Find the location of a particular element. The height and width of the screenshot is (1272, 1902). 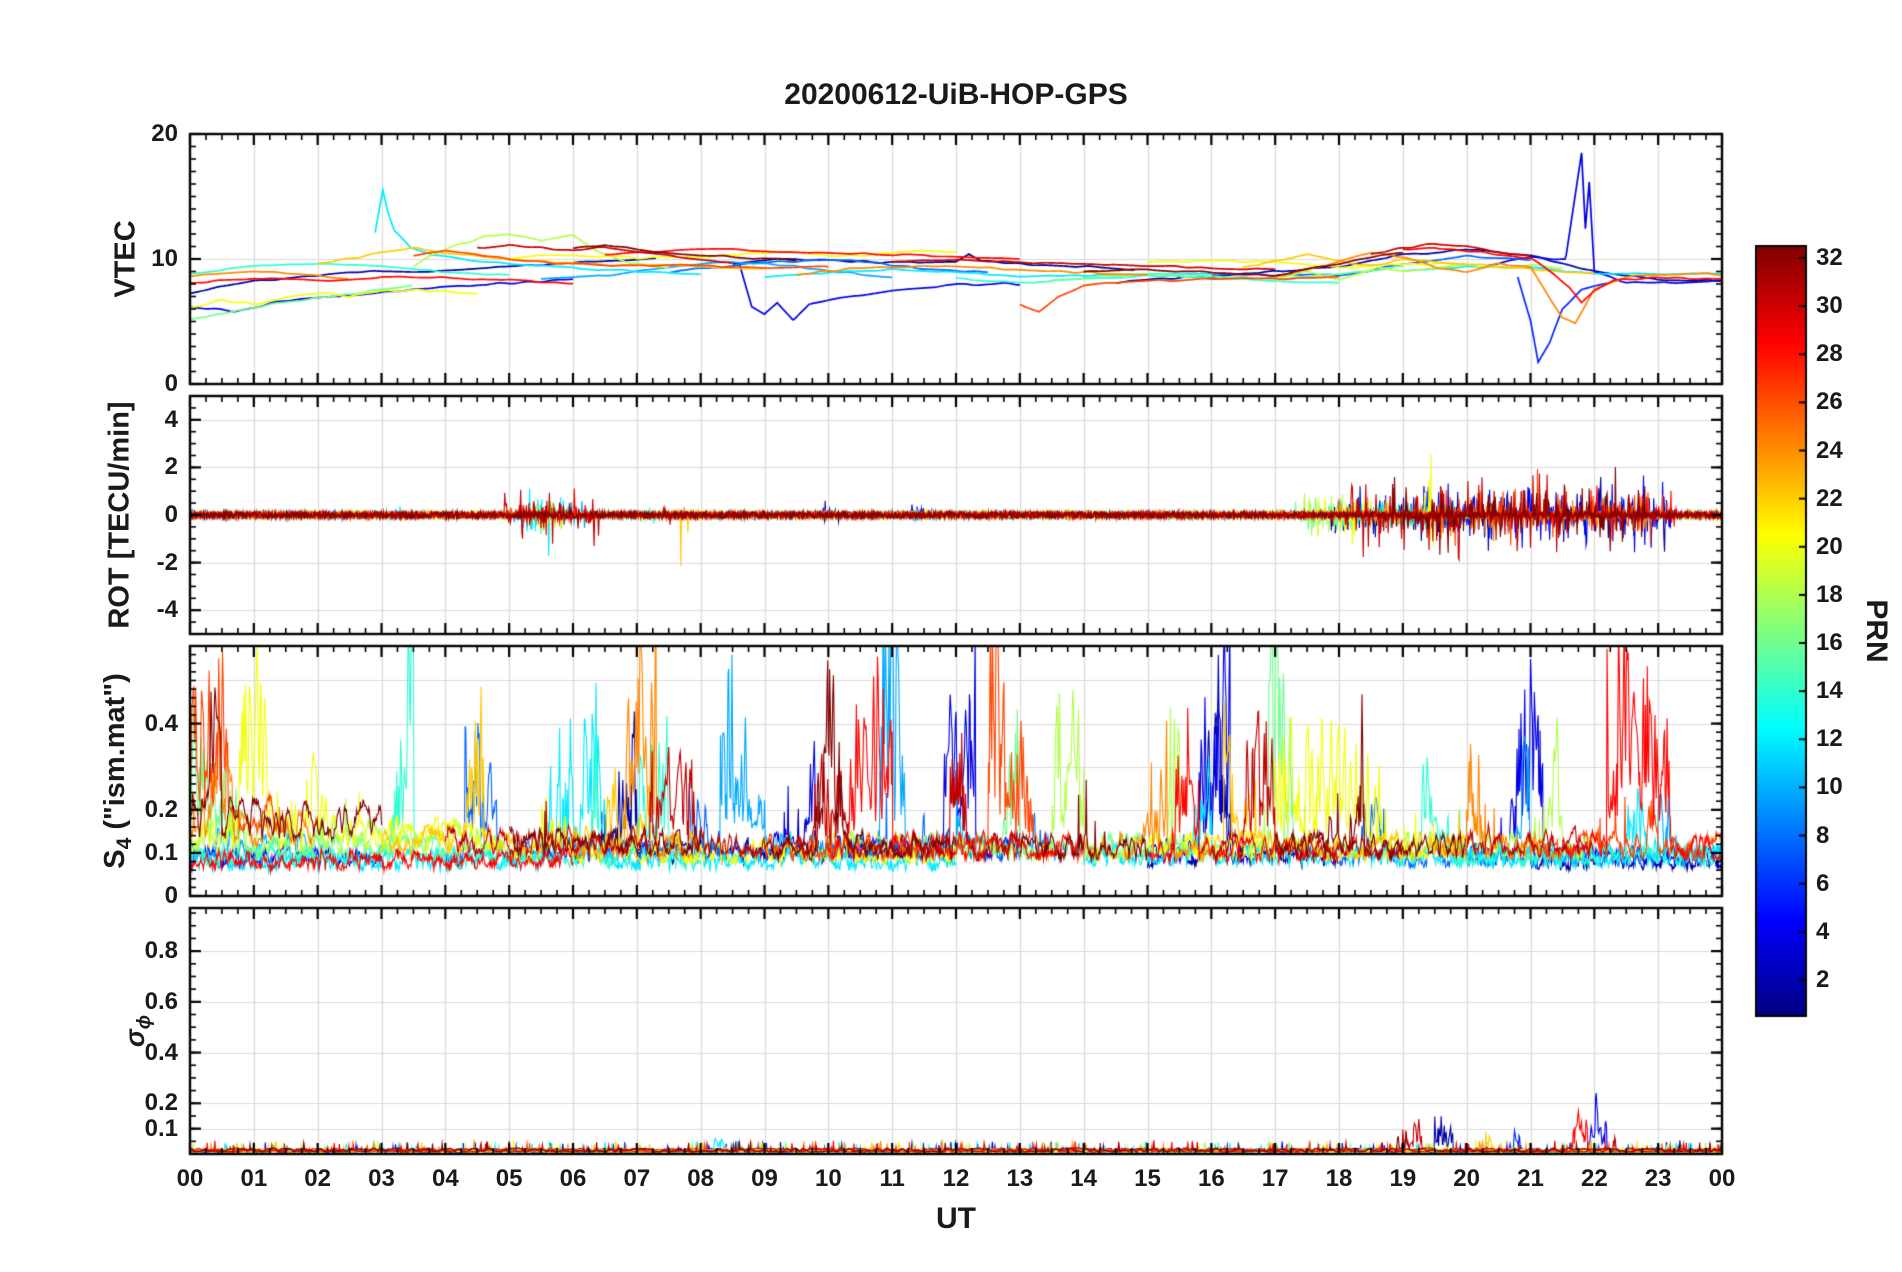

colorbar-tick-label: 24 is located at coordinates (1829, 450).